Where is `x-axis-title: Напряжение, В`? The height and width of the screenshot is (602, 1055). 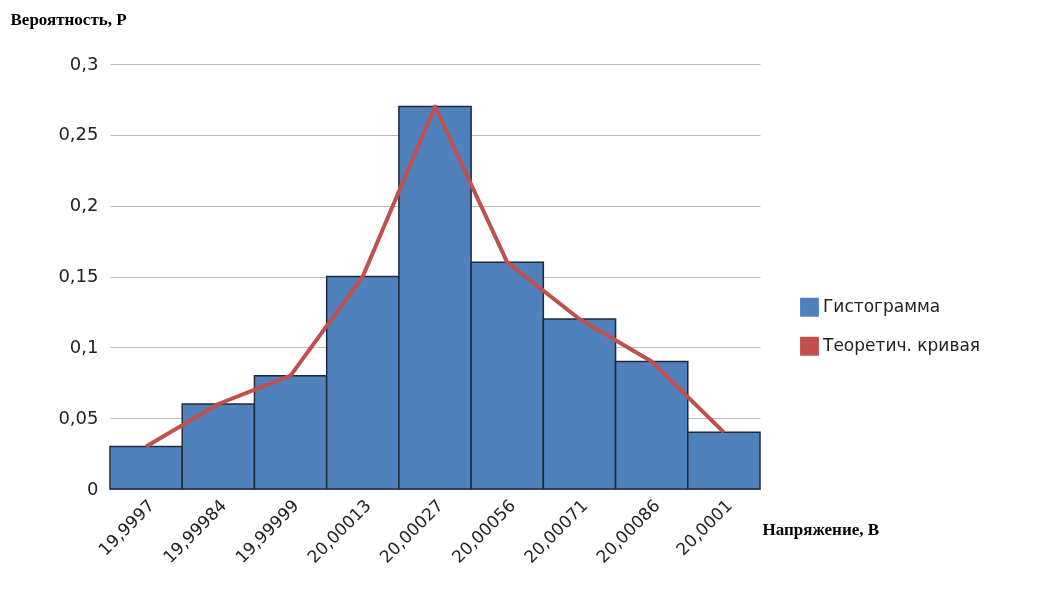 x-axis-title: Напряжение, В is located at coordinates (821, 529).